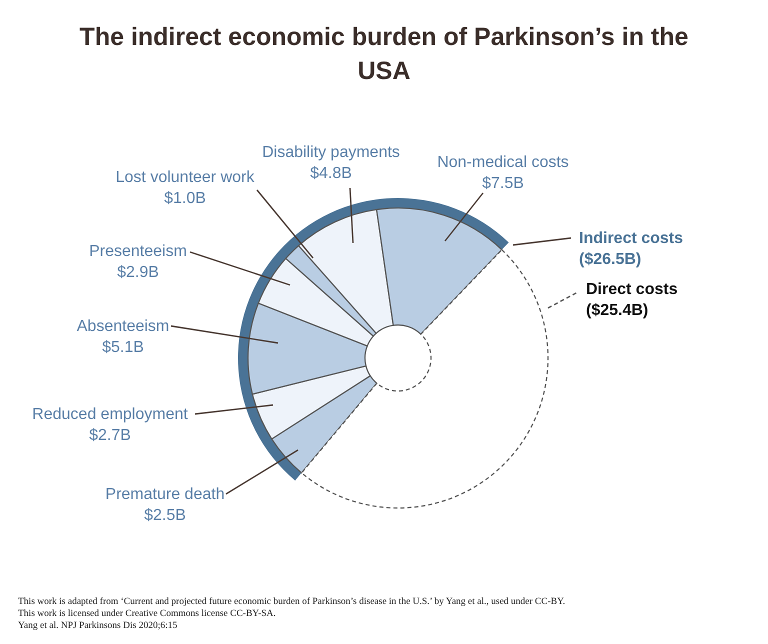 This screenshot has width=768, height=644. What do you see at coordinates (610, 259) in the screenshot?
I see `data-label: ($26.5B)` at bounding box center [610, 259].